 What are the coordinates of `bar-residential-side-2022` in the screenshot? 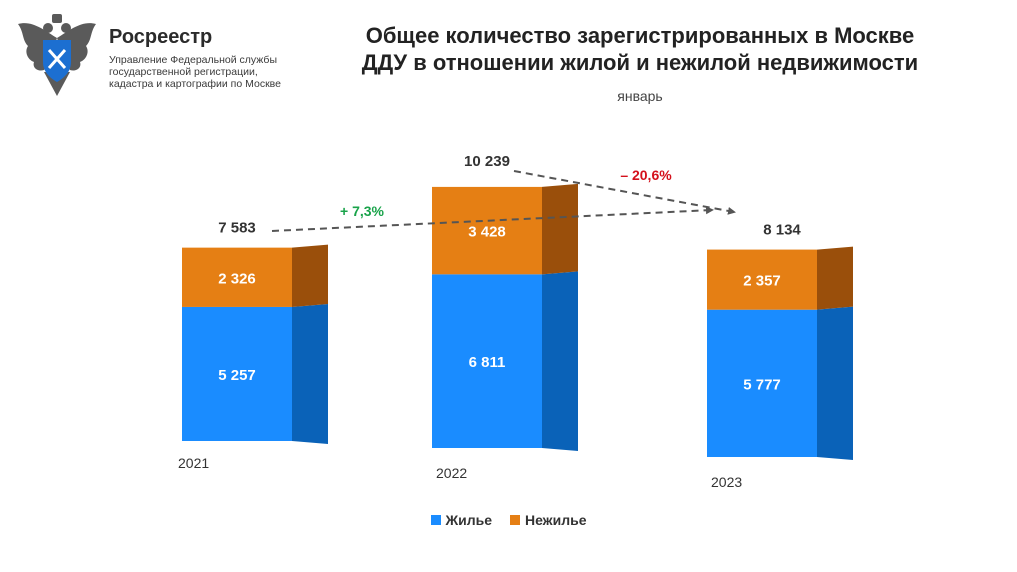 It's located at (560, 361).